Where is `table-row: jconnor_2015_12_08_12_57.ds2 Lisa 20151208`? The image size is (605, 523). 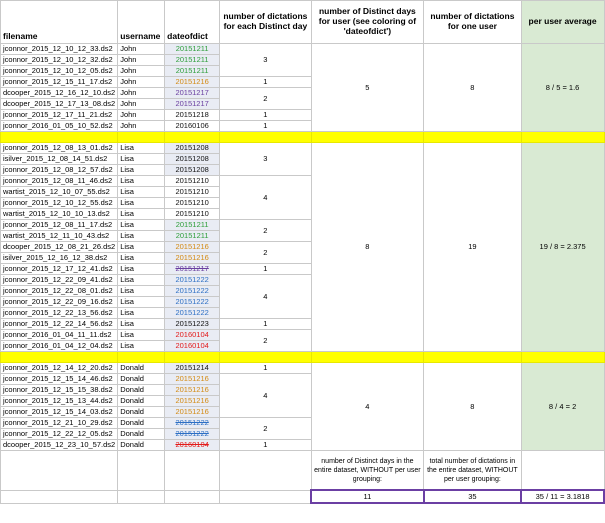
table-row: jconnor_2015_12_08_12_57.ds2 Lisa 20151208 is located at coordinates (302, 170).